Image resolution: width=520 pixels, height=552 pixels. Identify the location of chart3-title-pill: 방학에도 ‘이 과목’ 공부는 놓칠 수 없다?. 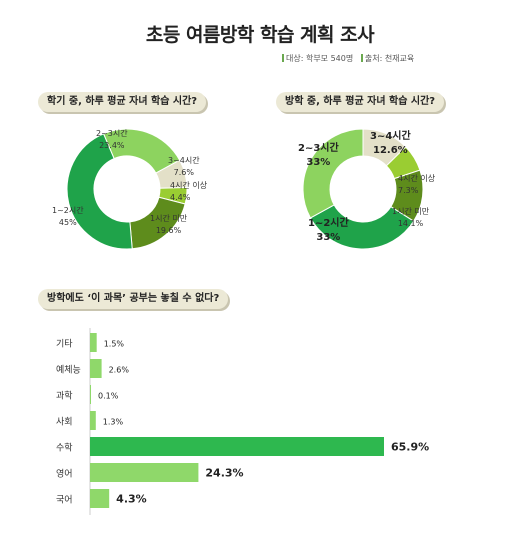
(133, 299).